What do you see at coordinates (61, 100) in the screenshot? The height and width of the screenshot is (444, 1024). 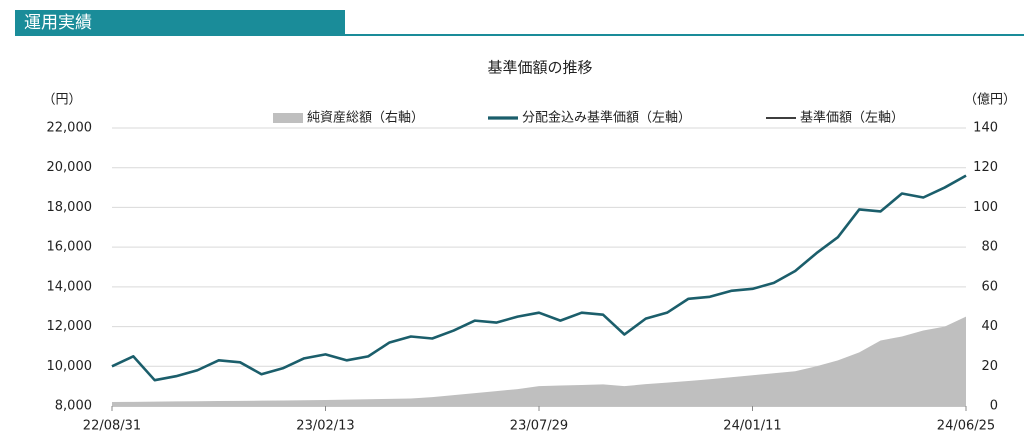 I see `y-axis-label: （円）` at bounding box center [61, 100].